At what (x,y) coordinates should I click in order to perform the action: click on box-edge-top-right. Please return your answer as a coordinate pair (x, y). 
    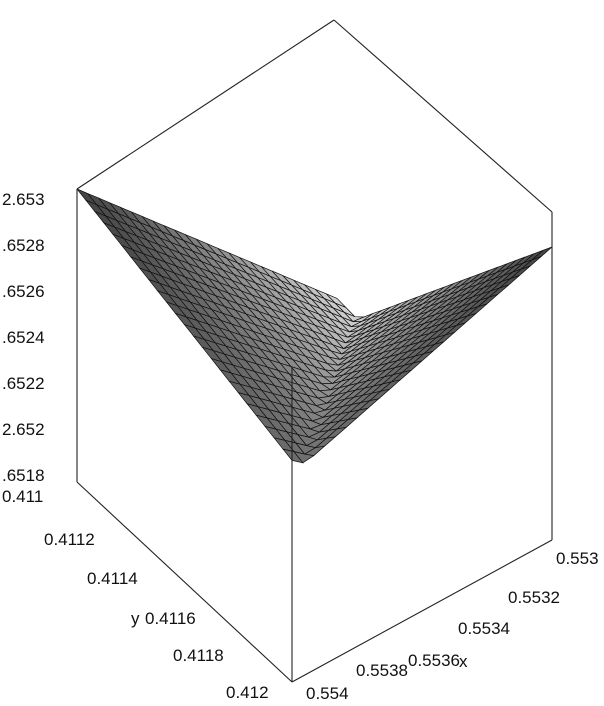
    Looking at the image, I should click on (443, 116).